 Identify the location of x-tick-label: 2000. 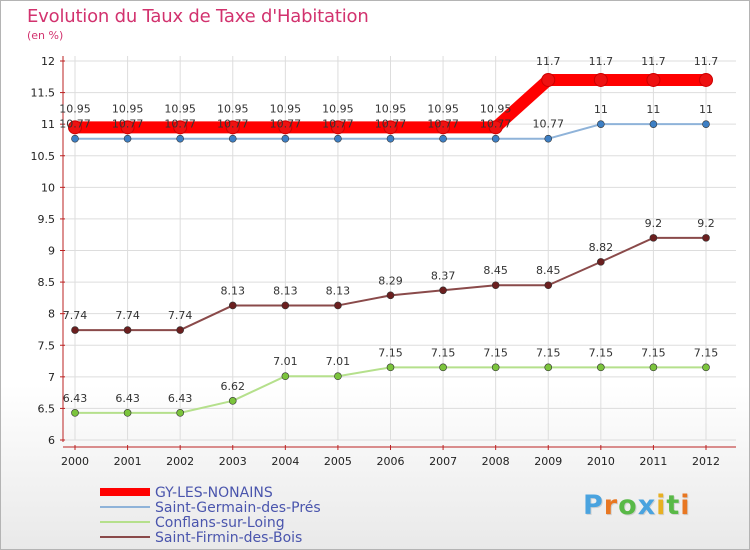
(75, 461).